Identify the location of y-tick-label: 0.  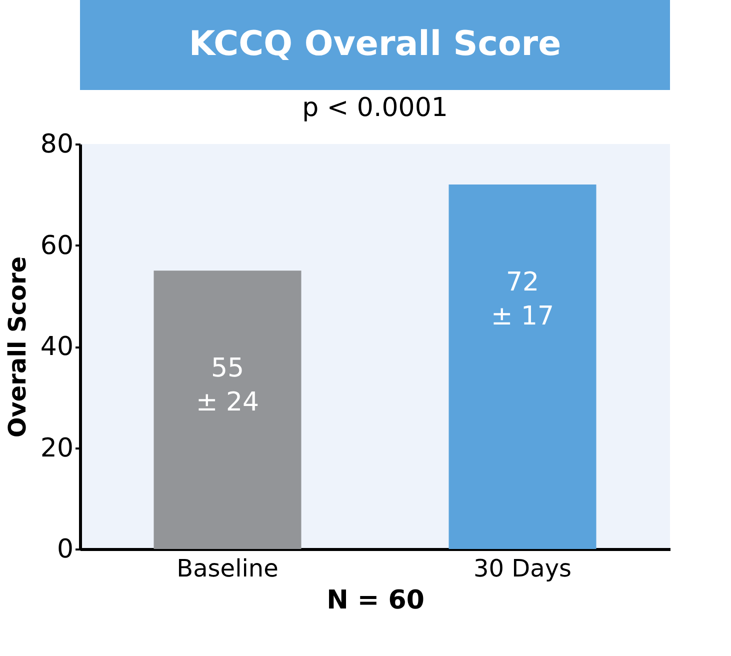
(65, 549).